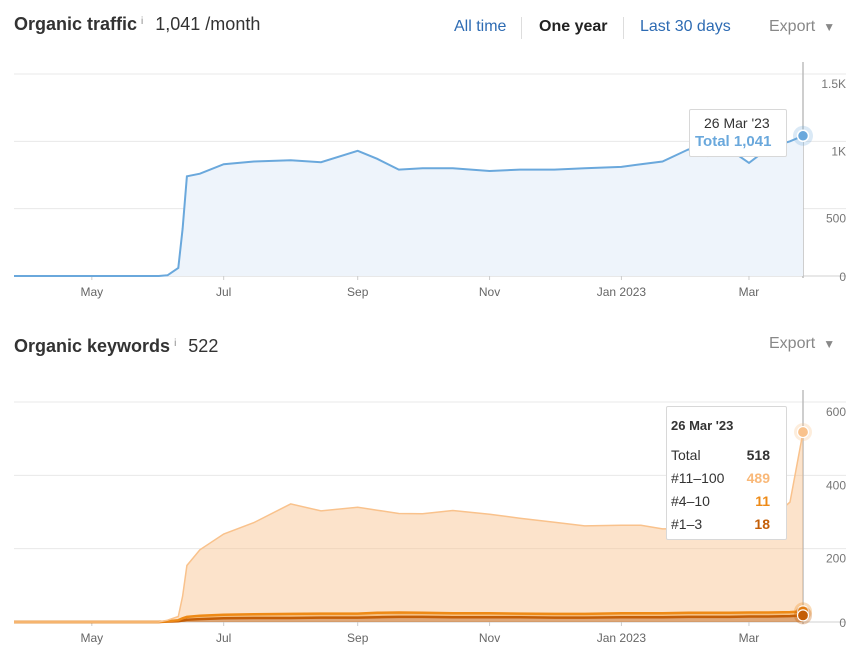 The height and width of the screenshot is (651, 868). What do you see at coordinates (838, 151) in the screenshot?
I see `y-tick-label: 1K` at bounding box center [838, 151].